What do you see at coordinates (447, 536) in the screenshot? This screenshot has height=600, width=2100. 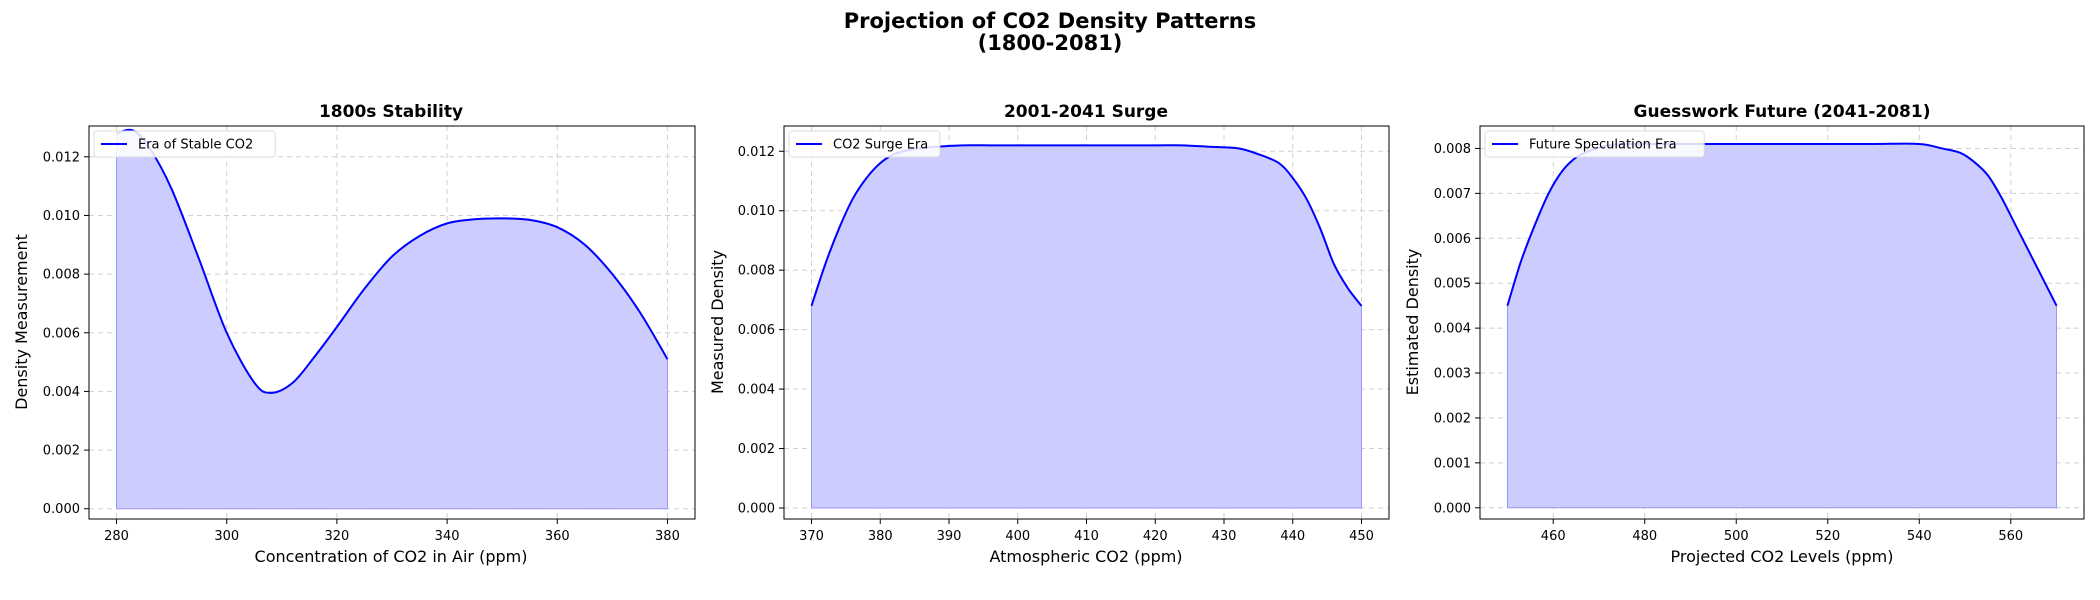 I see `x-tick-label: 340` at bounding box center [447, 536].